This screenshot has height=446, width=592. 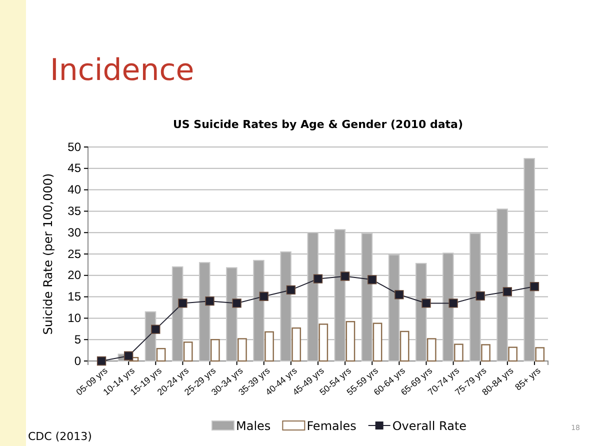 What do you see at coordinates (429, 426) in the screenshot?
I see `legend-label: Overall Rate` at bounding box center [429, 426].